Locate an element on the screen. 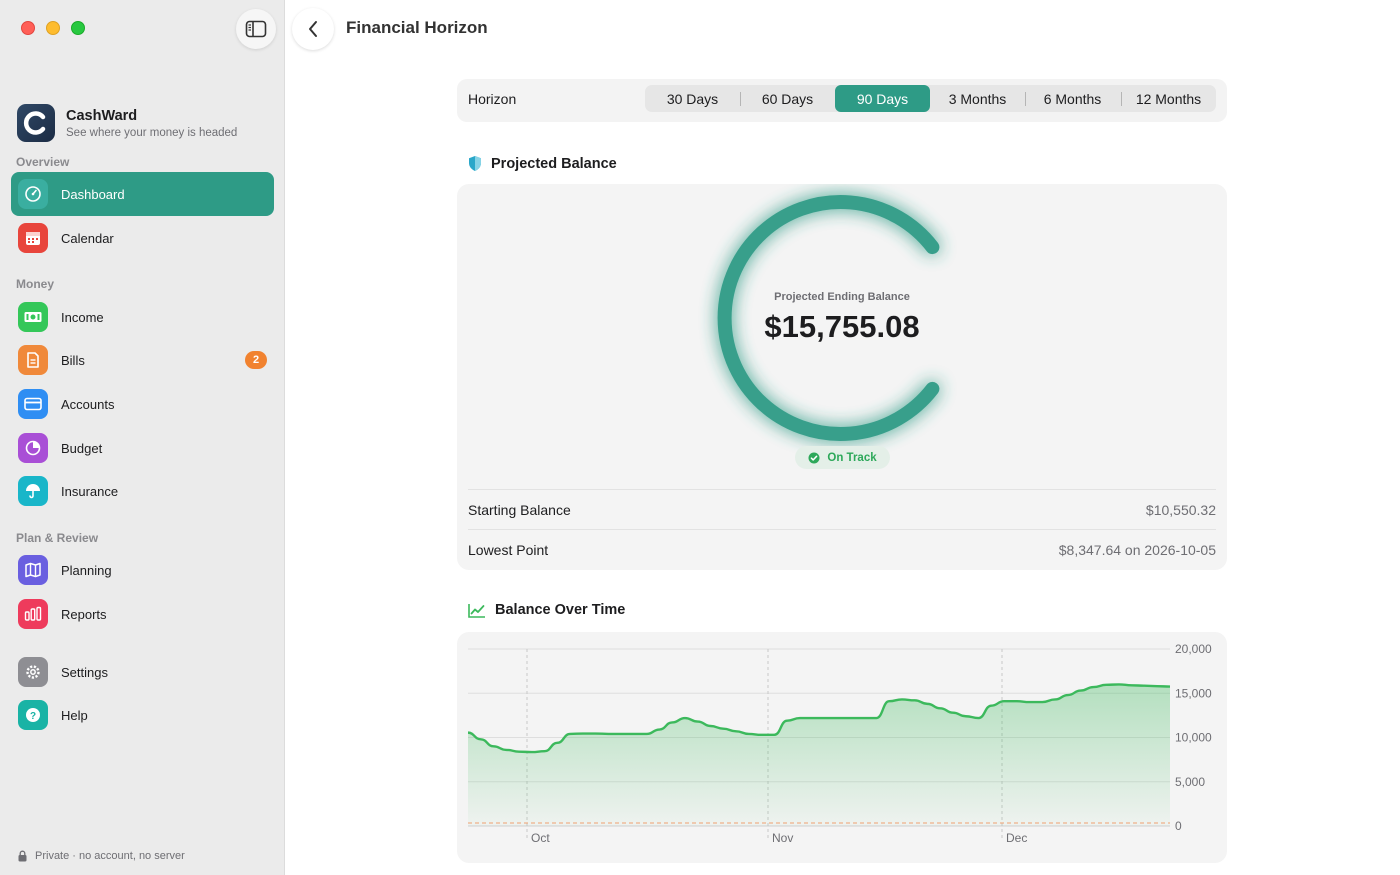 This screenshot has height=875, width=1400. balance-area is located at coordinates (819, 755).